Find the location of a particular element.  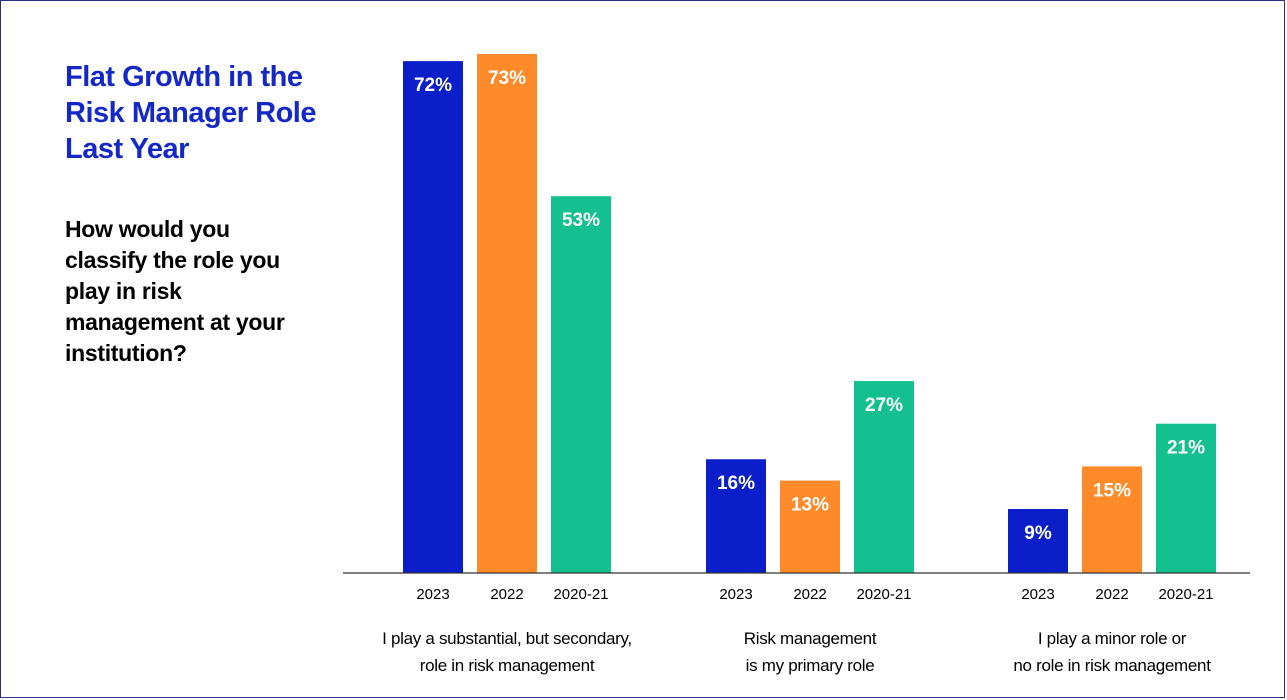

bar-2023-cat2 is located at coordinates (736, 516).